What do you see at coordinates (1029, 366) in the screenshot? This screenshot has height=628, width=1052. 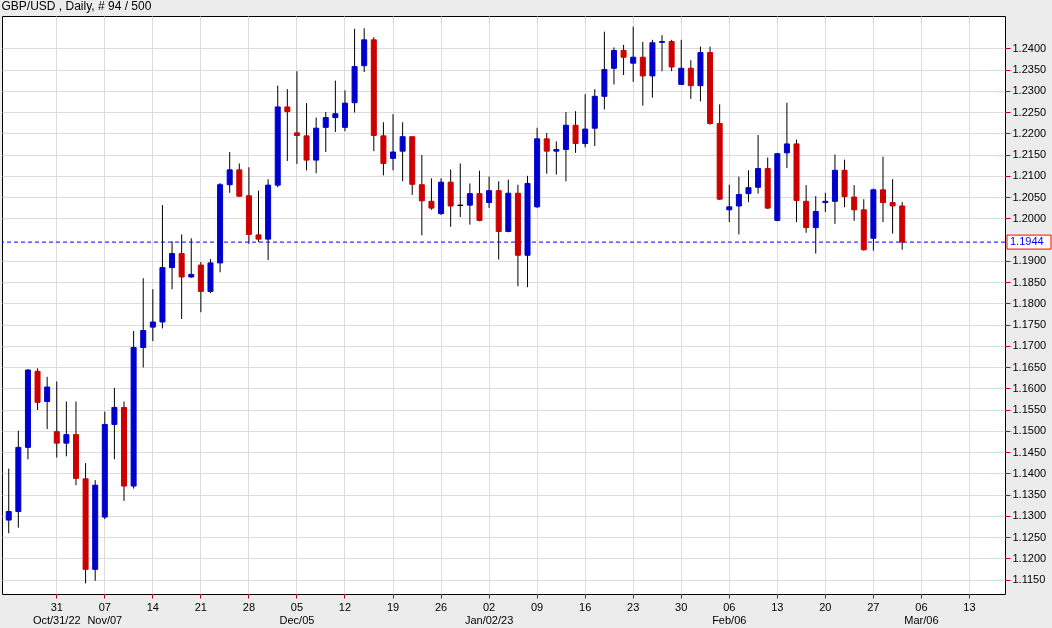 I see `y-tick-label: 1.1650` at bounding box center [1029, 366].